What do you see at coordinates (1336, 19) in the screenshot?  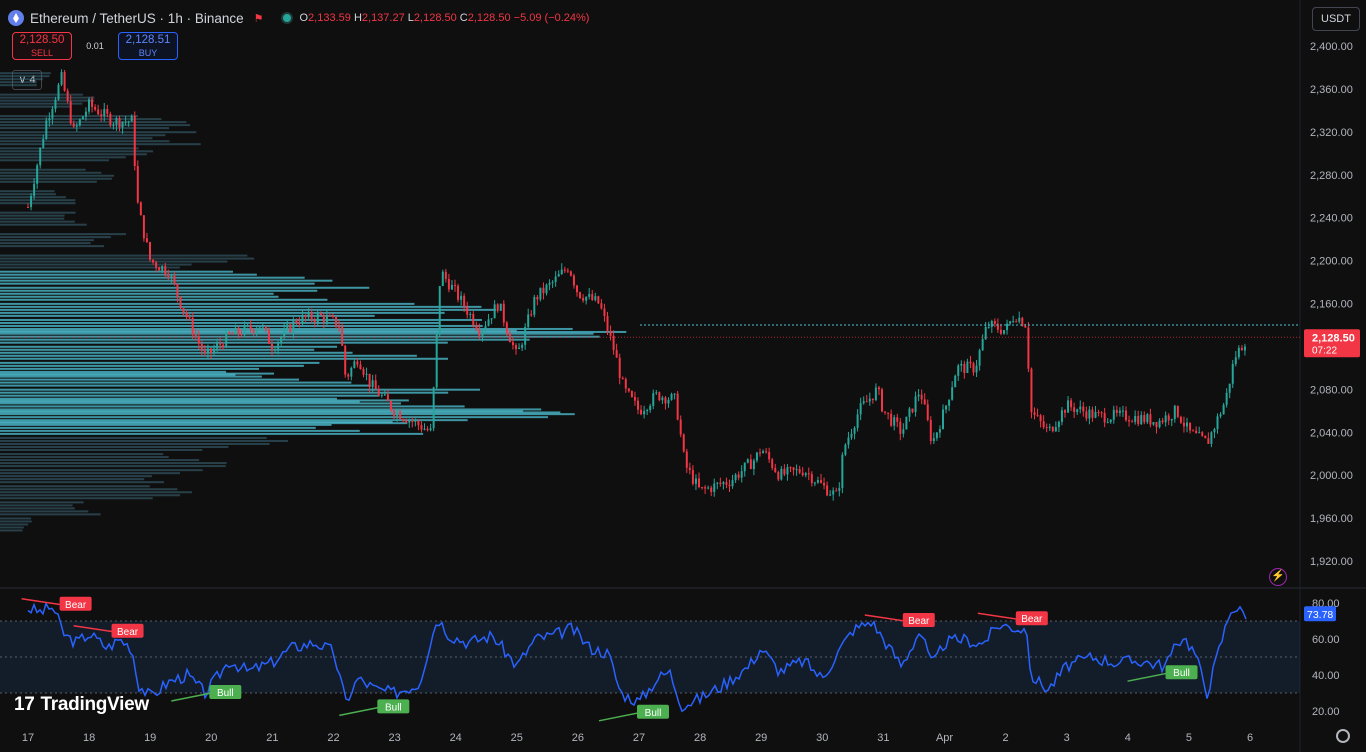 I see `currency-selector: USDT` at bounding box center [1336, 19].